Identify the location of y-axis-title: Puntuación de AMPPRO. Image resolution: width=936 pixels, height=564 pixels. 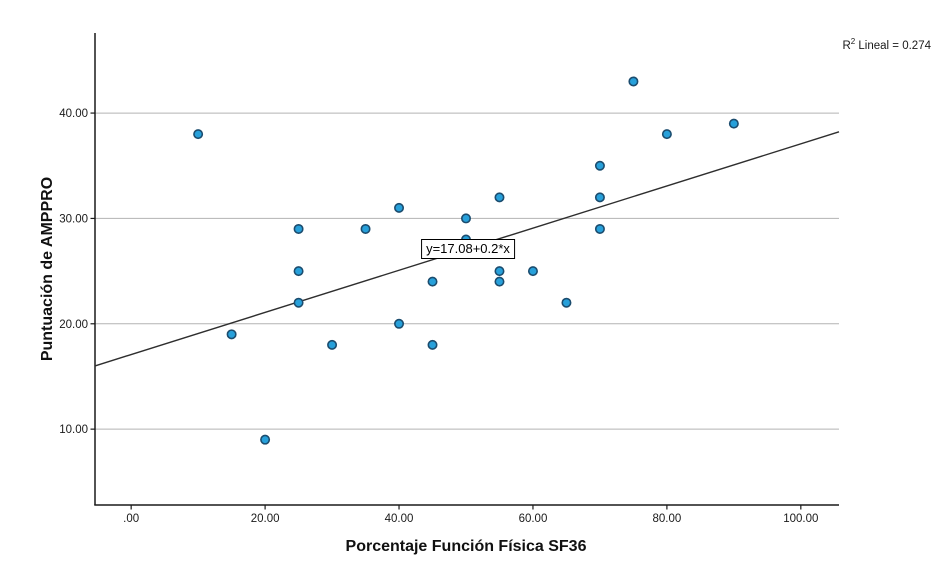
(47, 269).